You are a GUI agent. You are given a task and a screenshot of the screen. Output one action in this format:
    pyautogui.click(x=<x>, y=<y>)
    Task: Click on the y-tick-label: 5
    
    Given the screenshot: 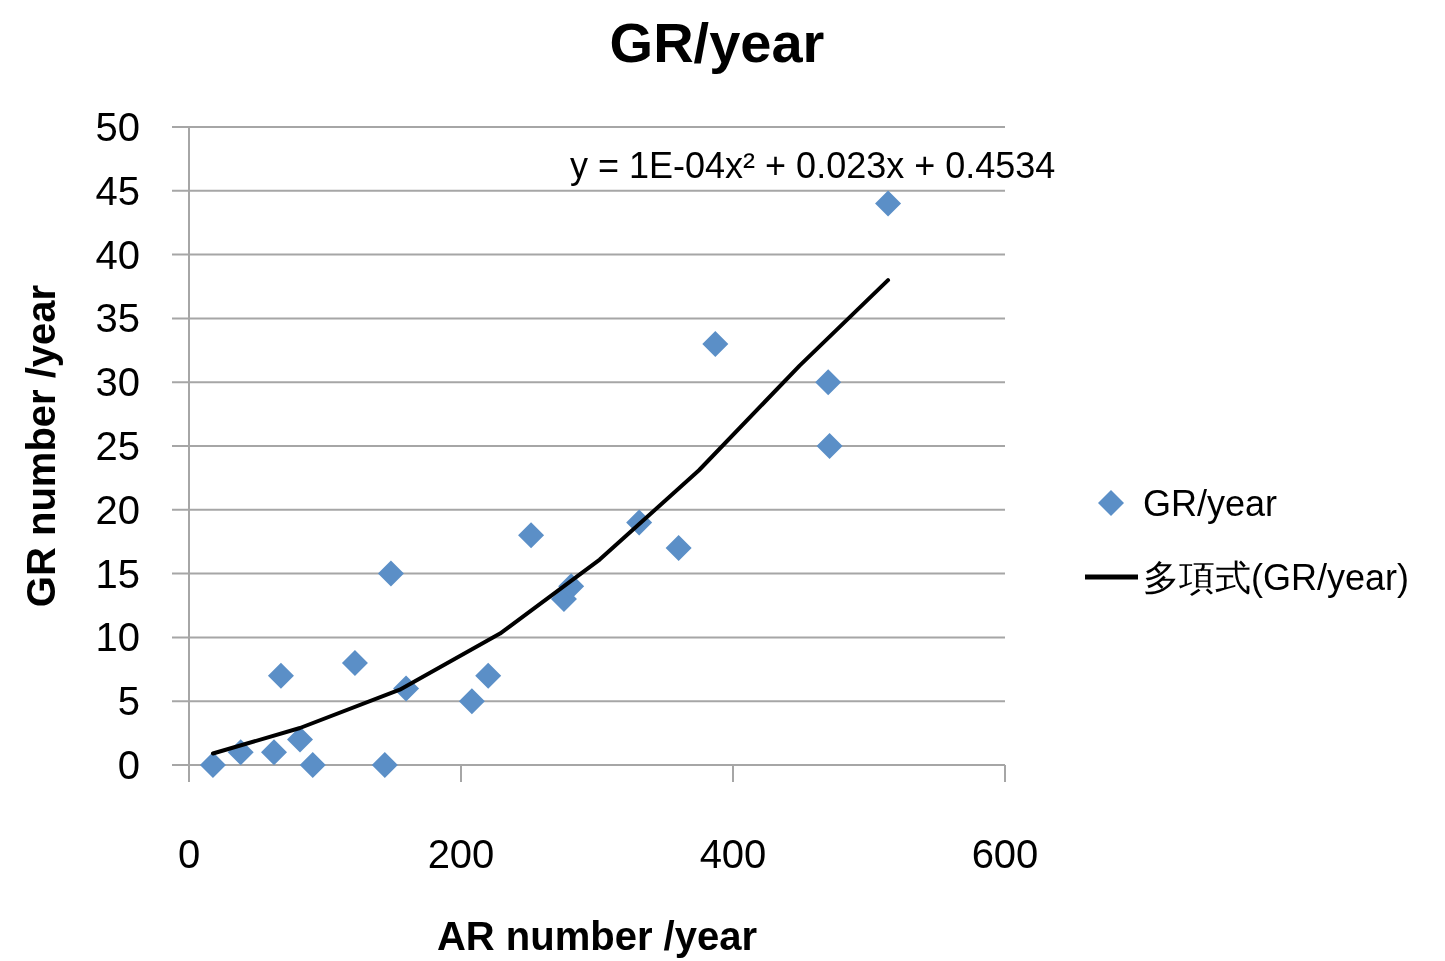 What is the action you would take?
    pyautogui.click(x=128, y=701)
    